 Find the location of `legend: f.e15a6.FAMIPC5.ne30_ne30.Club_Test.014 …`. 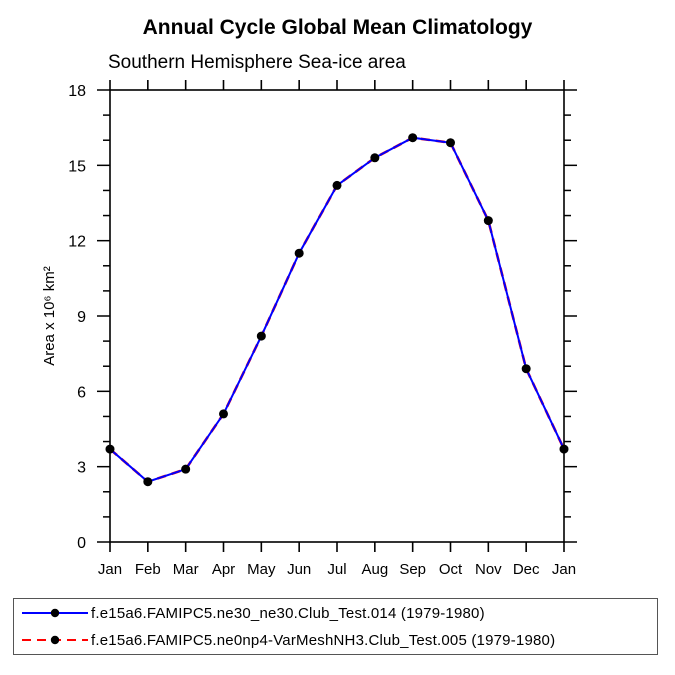

legend: f.e15a6.FAMIPC5.ne30_ne30.Club_Test.014 … is located at coordinates (335, 626).